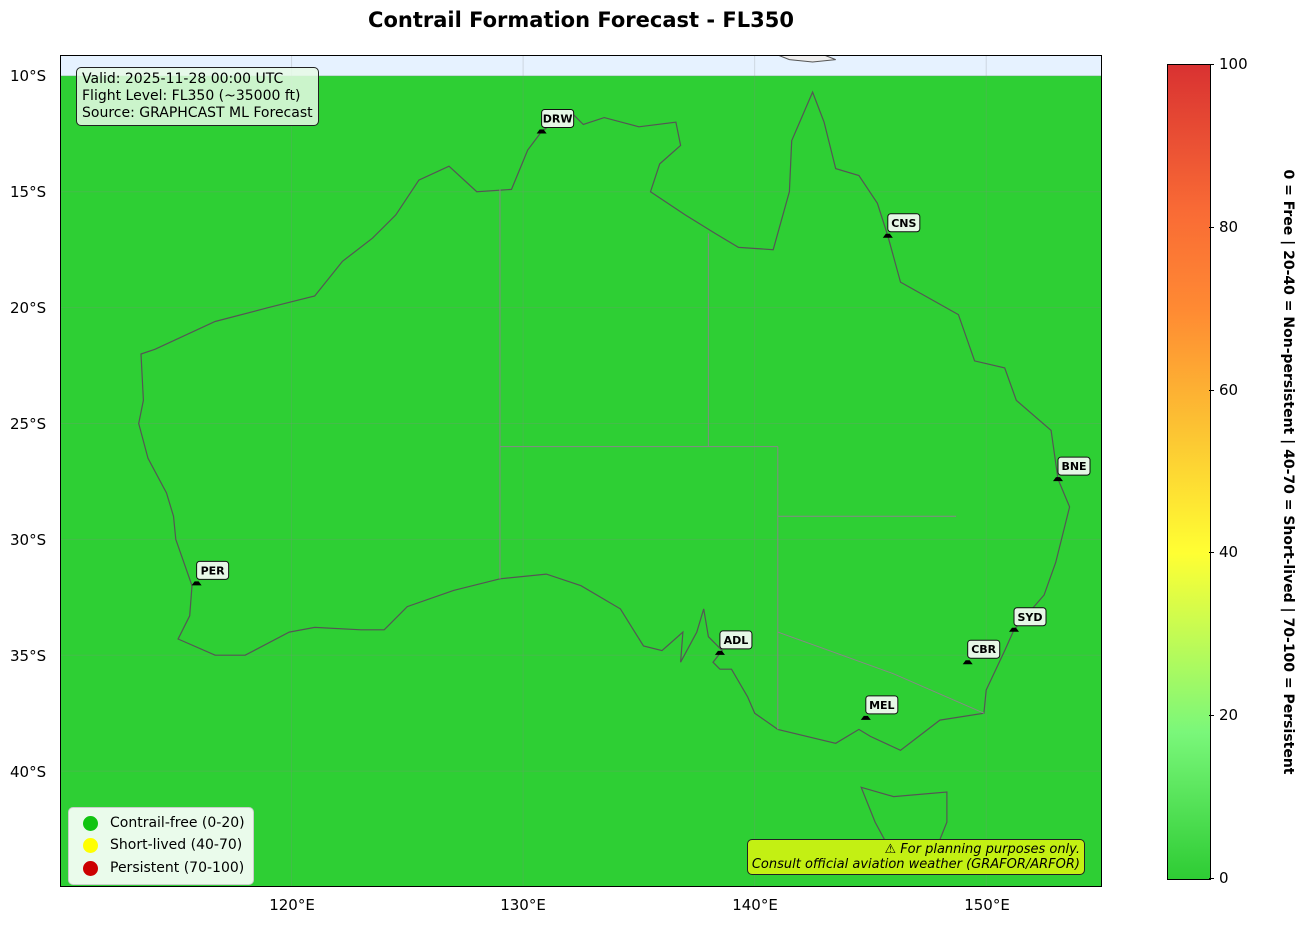 Image resolution: width=1304 pixels, height=926 pixels. I want to click on x-tick-label: 120°E, so click(292, 905).